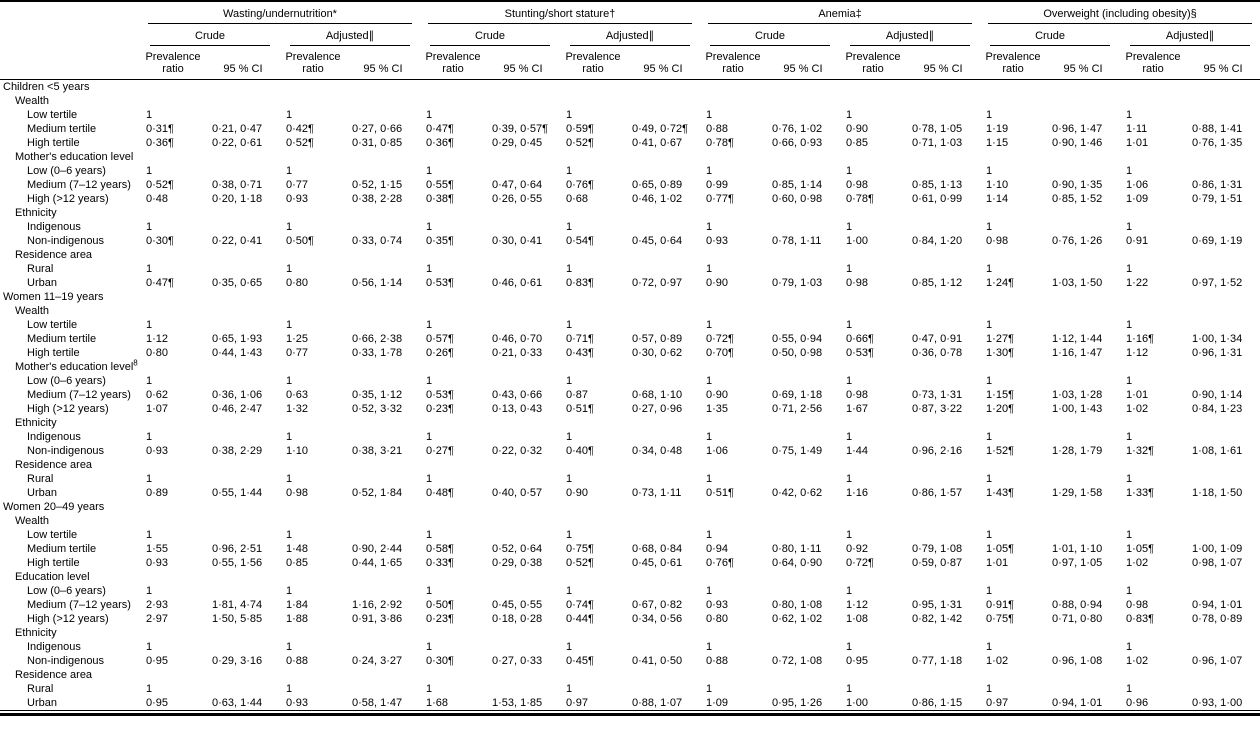  Describe the element at coordinates (797, 549) in the screenshot. I see `ci-value: 0·80, 1·11` at that location.